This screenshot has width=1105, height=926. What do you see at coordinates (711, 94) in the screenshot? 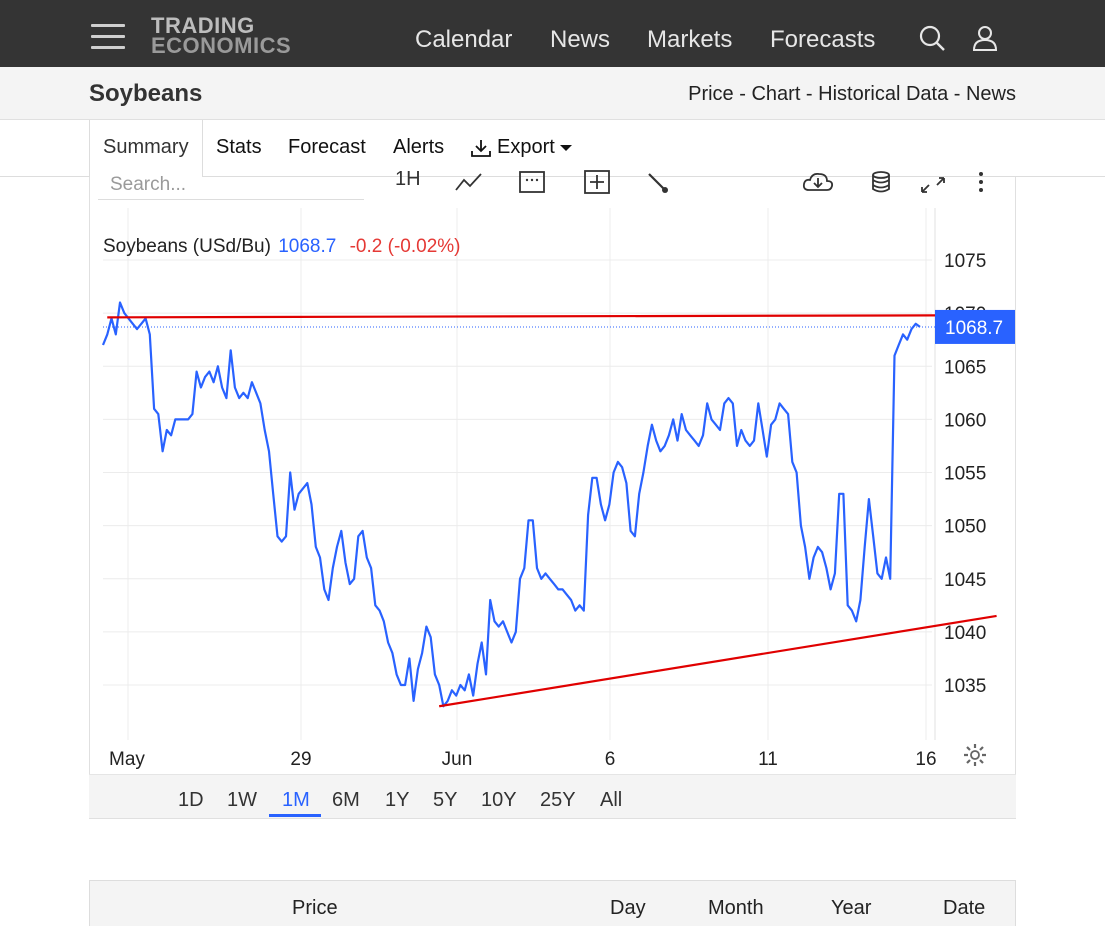
I see `link-price: Price` at bounding box center [711, 94].